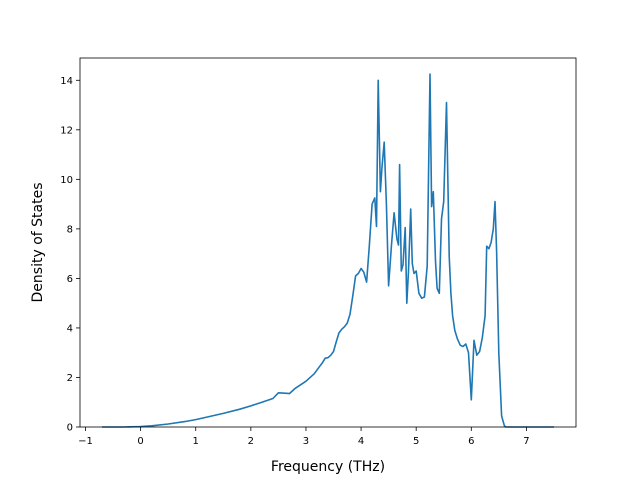  Describe the element at coordinates (70, 328) in the screenshot. I see `y-tick-label: 4` at that location.